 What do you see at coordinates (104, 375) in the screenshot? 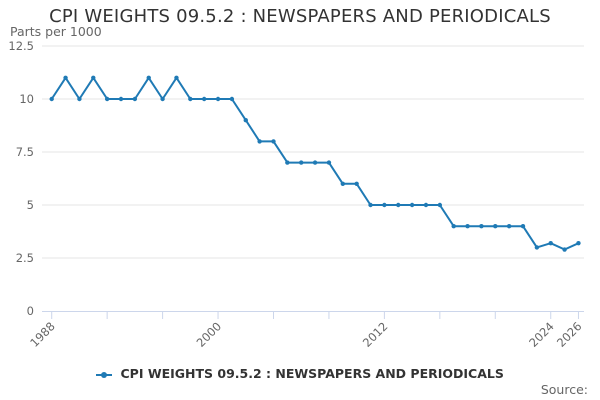
I see `legend-marker-icon` at bounding box center [104, 375].